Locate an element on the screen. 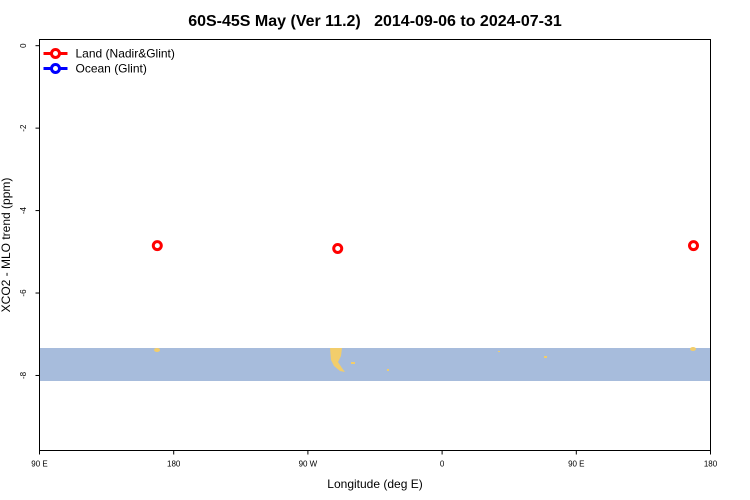  y-axis-label: XCO2 - MLO trend (ppm) is located at coordinates (6, 245).